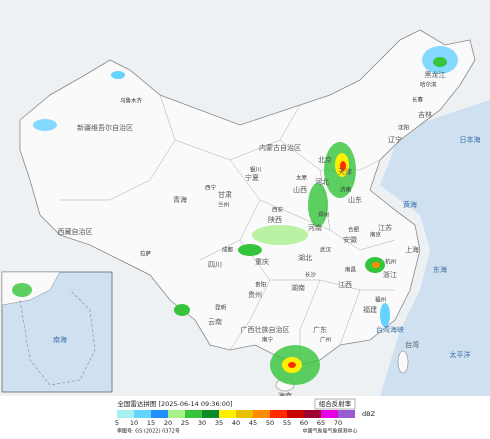 This screenshot has width=490, height=439. Describe the element at coordinates (390, 274) in the screenshot. I see `region-label: 浙江` at that location.